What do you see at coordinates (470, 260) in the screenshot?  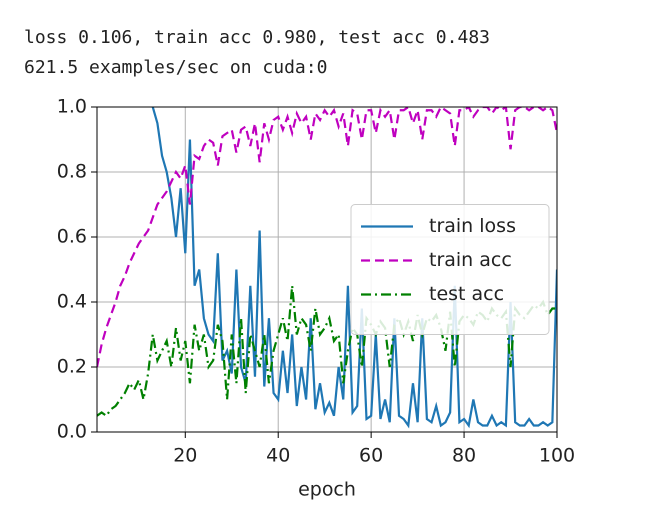 I see `legend-label: train acc` at bounding box center [470, 260].